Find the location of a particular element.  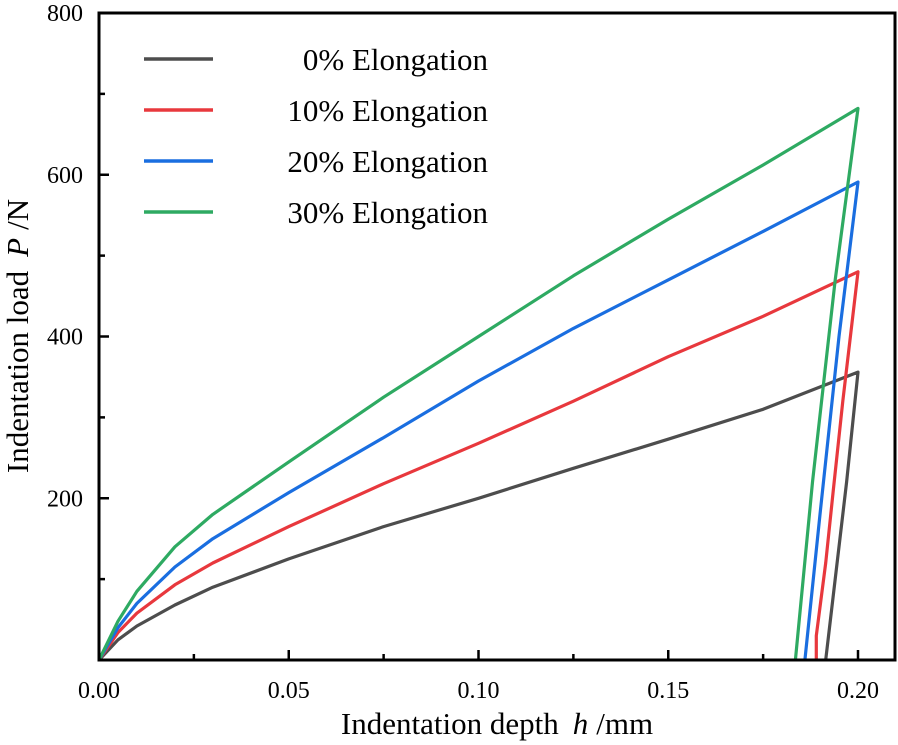

y-tick-label: 600 is located at coordinates (65, 176).